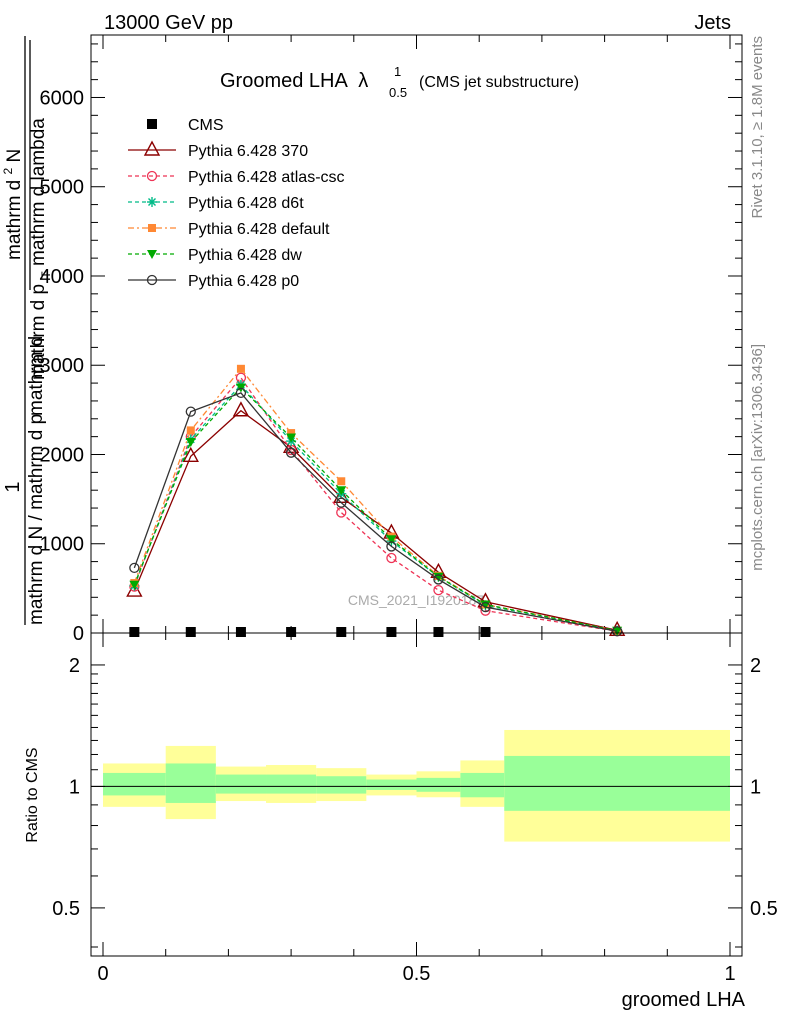 Image resolution: width=786 pixels, height=1024 pixels. Describe the element at coordinates (185, 125) in the screenshot. I see `legend-item-cms: CMS` at that location.